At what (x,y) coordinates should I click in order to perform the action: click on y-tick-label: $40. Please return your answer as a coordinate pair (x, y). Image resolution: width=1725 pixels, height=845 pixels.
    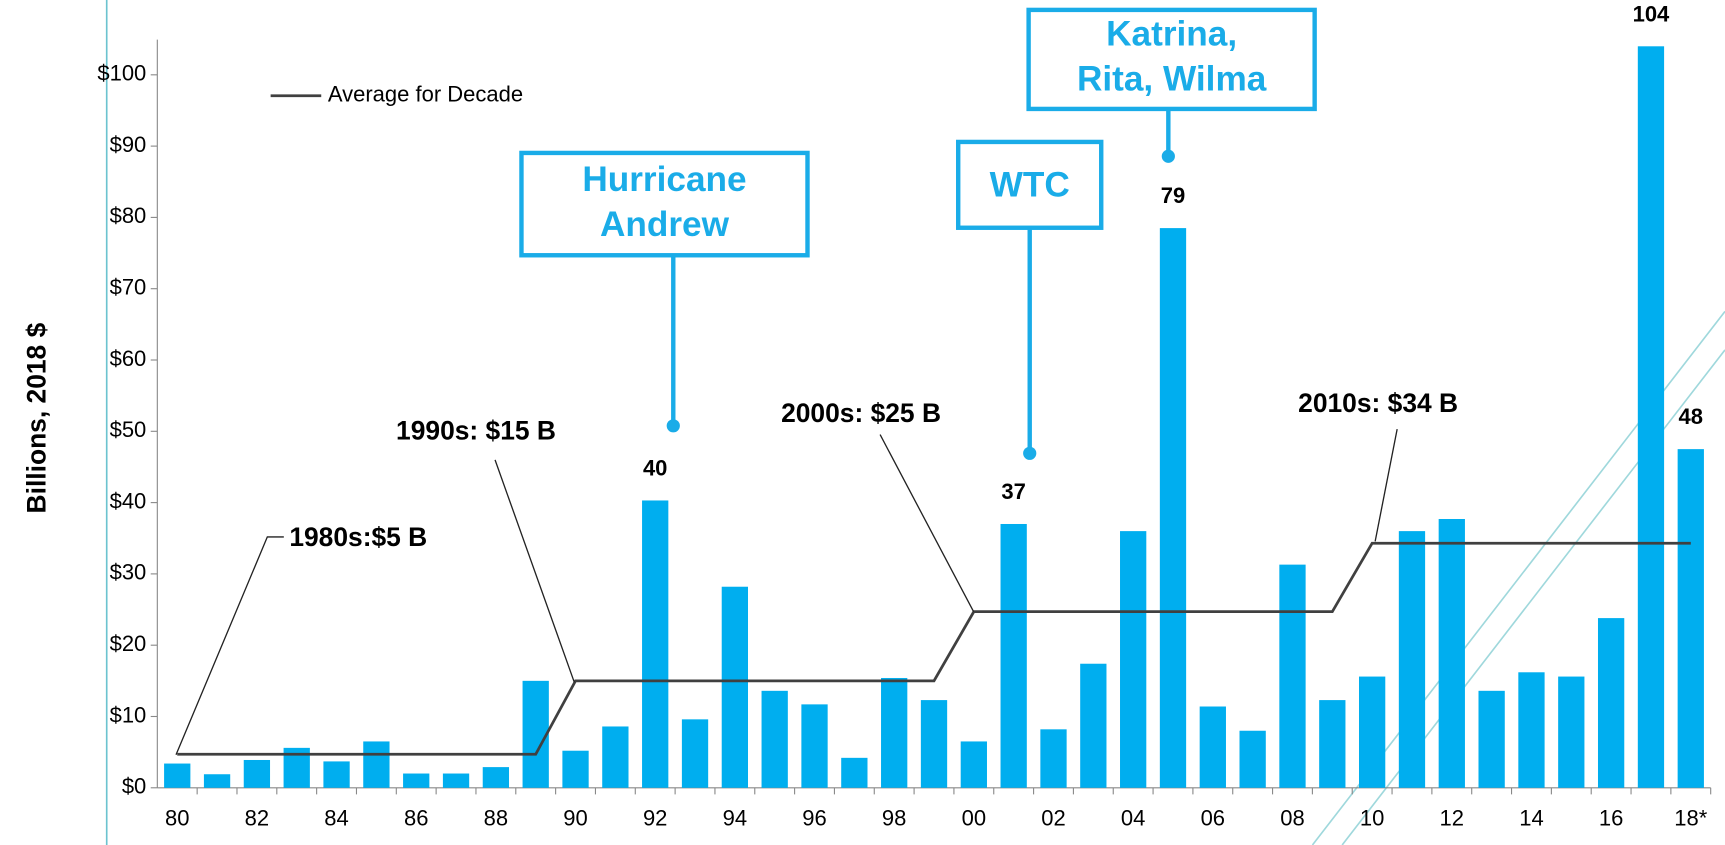
    Looking at the image, I should click on (128, 500).